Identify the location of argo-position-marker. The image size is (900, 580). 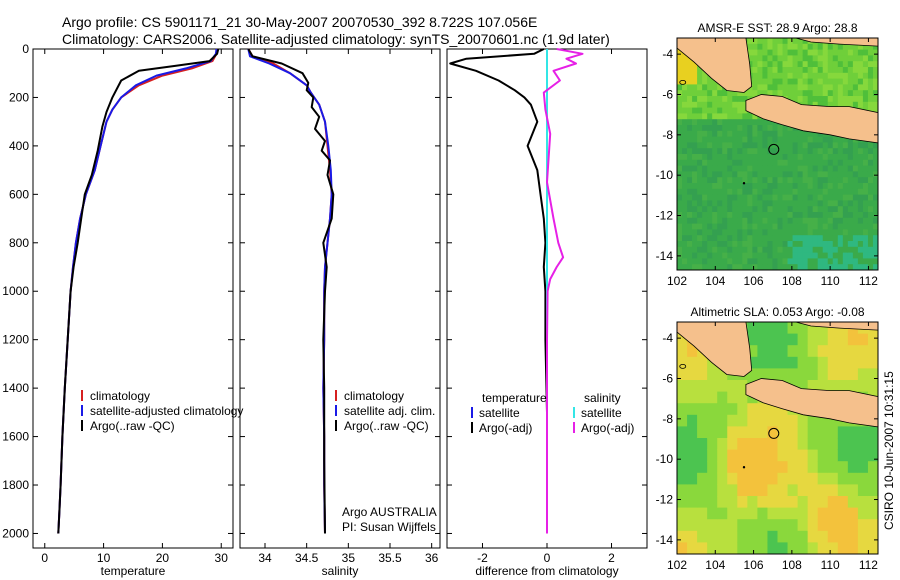
(774, 149).